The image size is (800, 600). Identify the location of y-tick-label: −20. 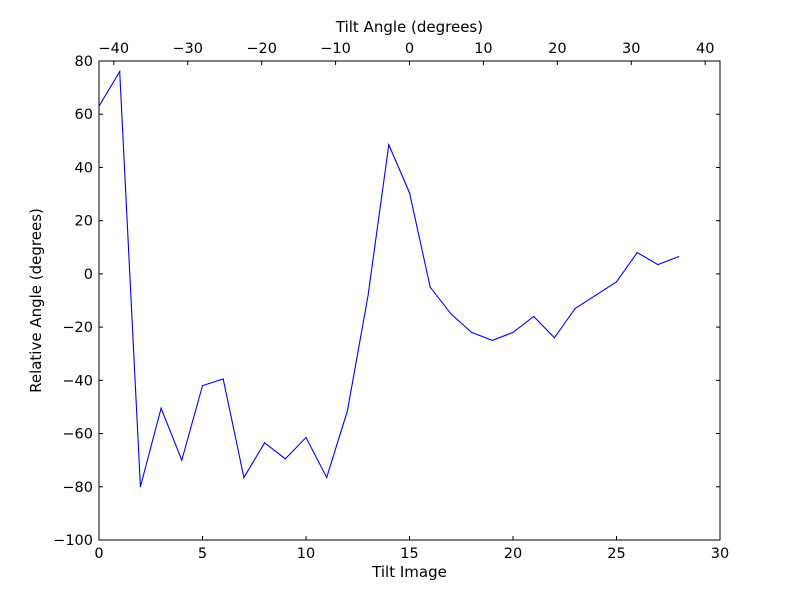
(77, 328).